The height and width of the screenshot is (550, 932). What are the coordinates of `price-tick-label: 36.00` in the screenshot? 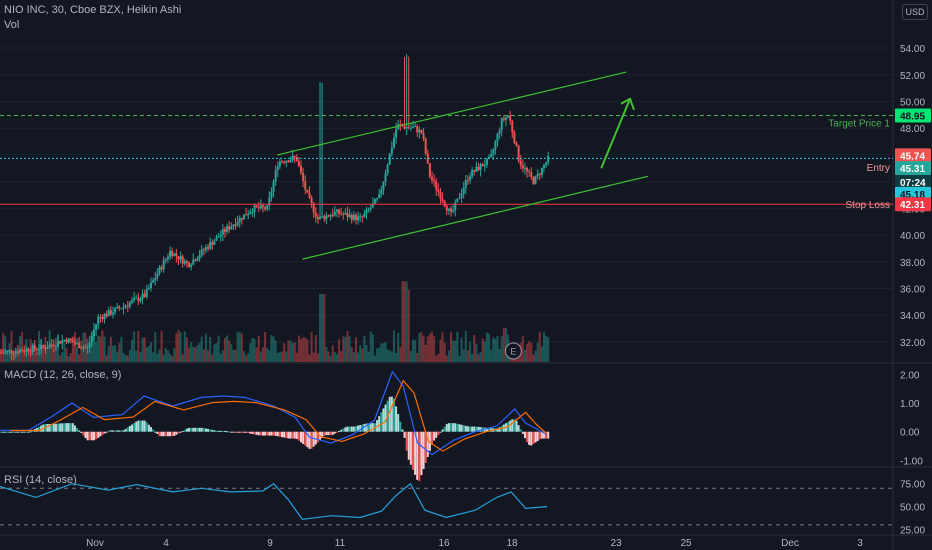 It's located at (912, 290).